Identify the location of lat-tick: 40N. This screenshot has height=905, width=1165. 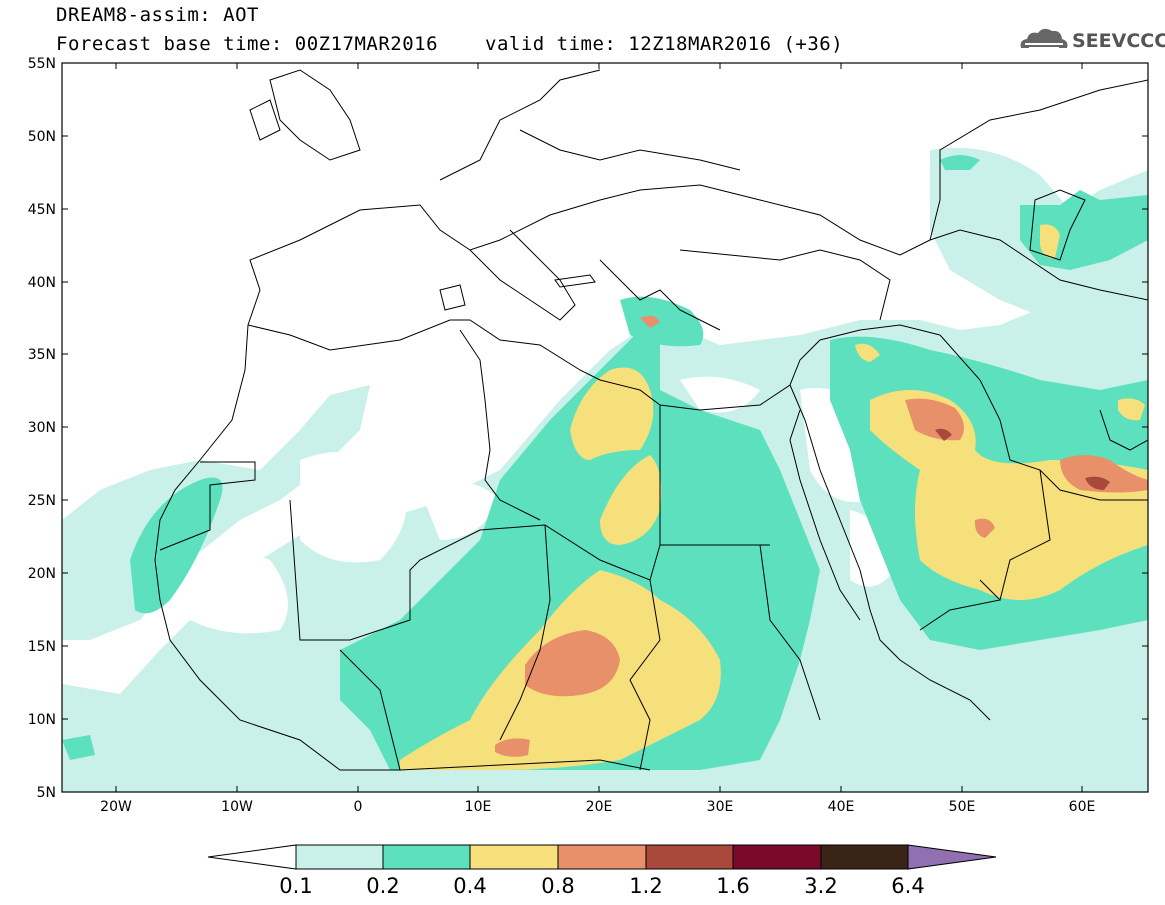
(588, 283).